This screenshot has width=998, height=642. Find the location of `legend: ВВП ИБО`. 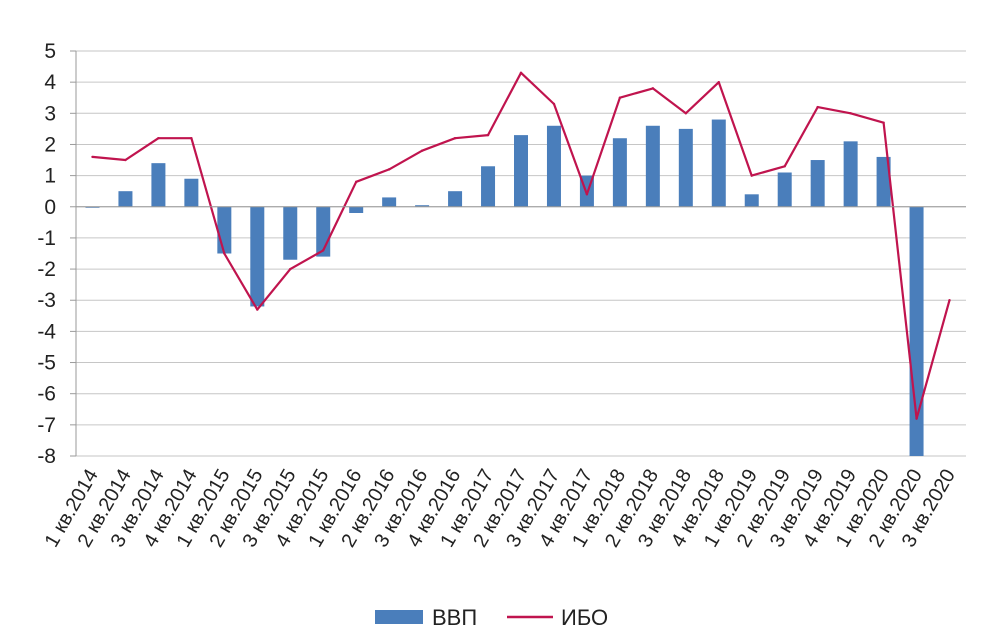

legend: ВВП ИБО is located at coordinates (491, 617).